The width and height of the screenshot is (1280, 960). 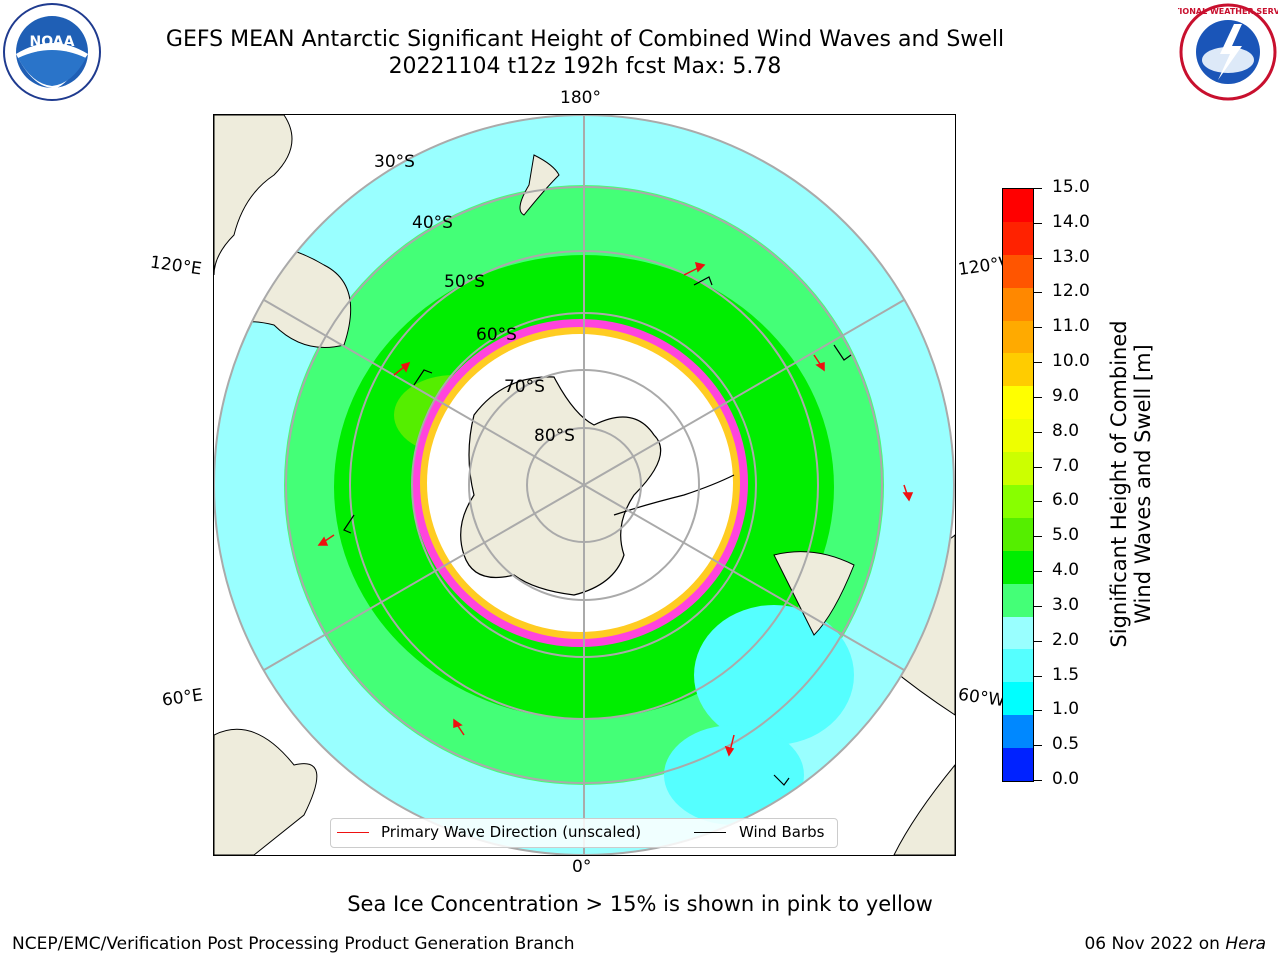 I want to click on colorbar-tick-label: 11.0, so click(x=1071, y=326).